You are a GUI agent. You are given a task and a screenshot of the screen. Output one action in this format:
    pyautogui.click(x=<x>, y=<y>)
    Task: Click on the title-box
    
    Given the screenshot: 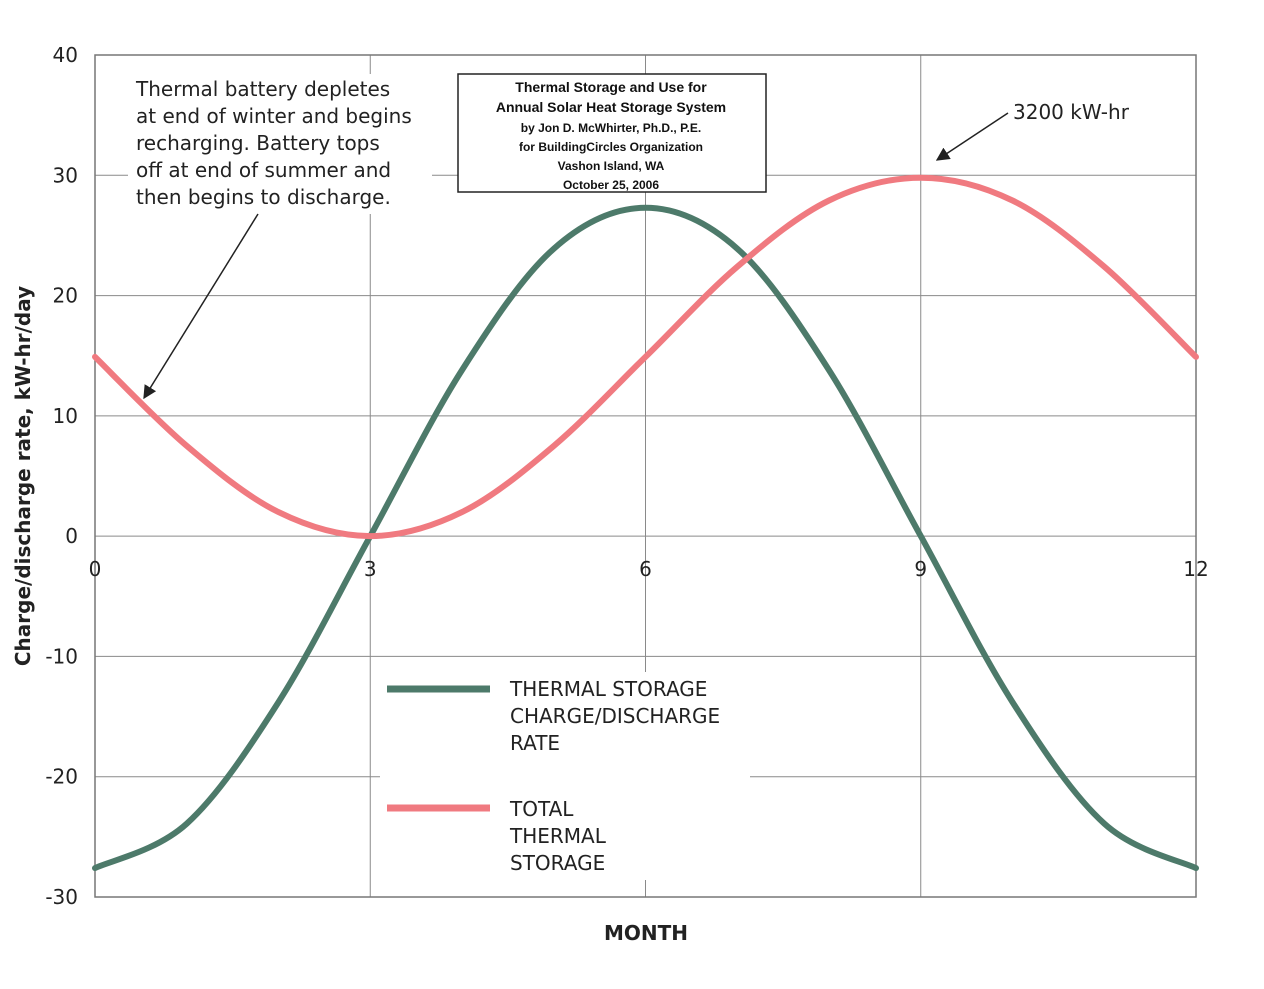 What is the action you would take?
    pyautogui.click(x=612, y=133)
    